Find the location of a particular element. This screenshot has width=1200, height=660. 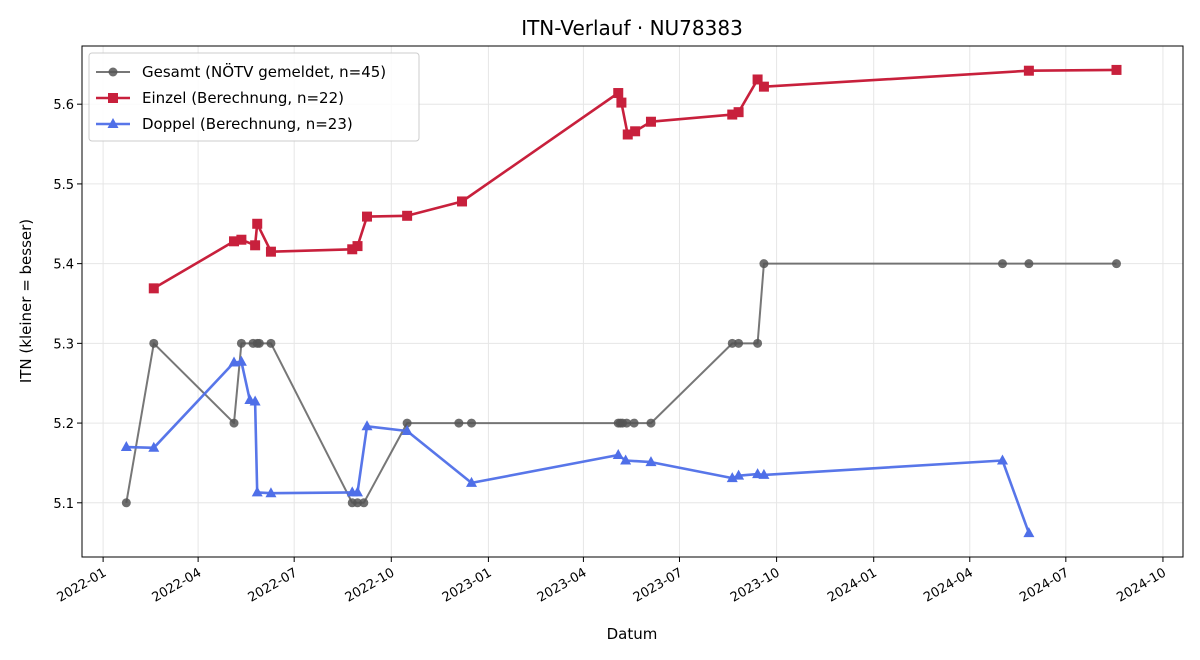

x-axis-title: Datum is located at coordinates (632, 634).